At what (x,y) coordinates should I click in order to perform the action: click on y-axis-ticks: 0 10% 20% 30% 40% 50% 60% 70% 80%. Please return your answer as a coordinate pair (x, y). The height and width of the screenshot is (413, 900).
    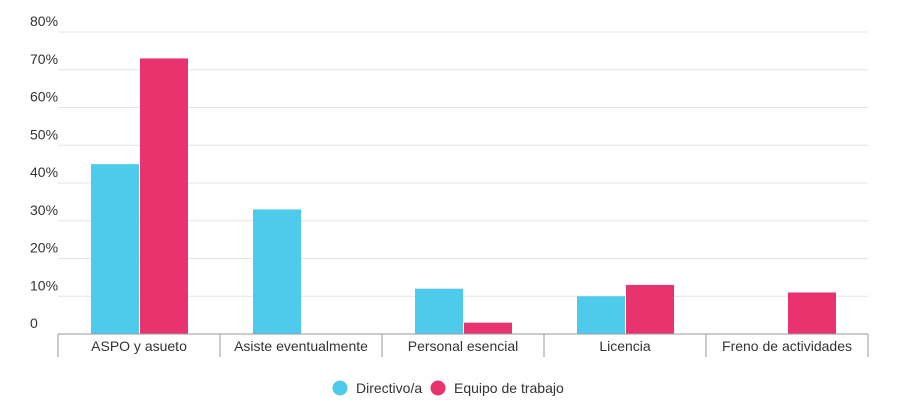
    Looking at the image, I should click on (44, 172).